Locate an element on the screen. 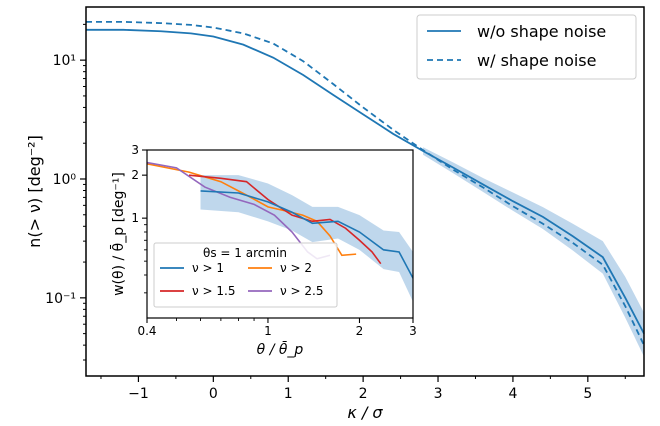 The height and width of the screenshot is (426, 660). inset-y-tick-label: 3 is located at coordinates (135, 150).